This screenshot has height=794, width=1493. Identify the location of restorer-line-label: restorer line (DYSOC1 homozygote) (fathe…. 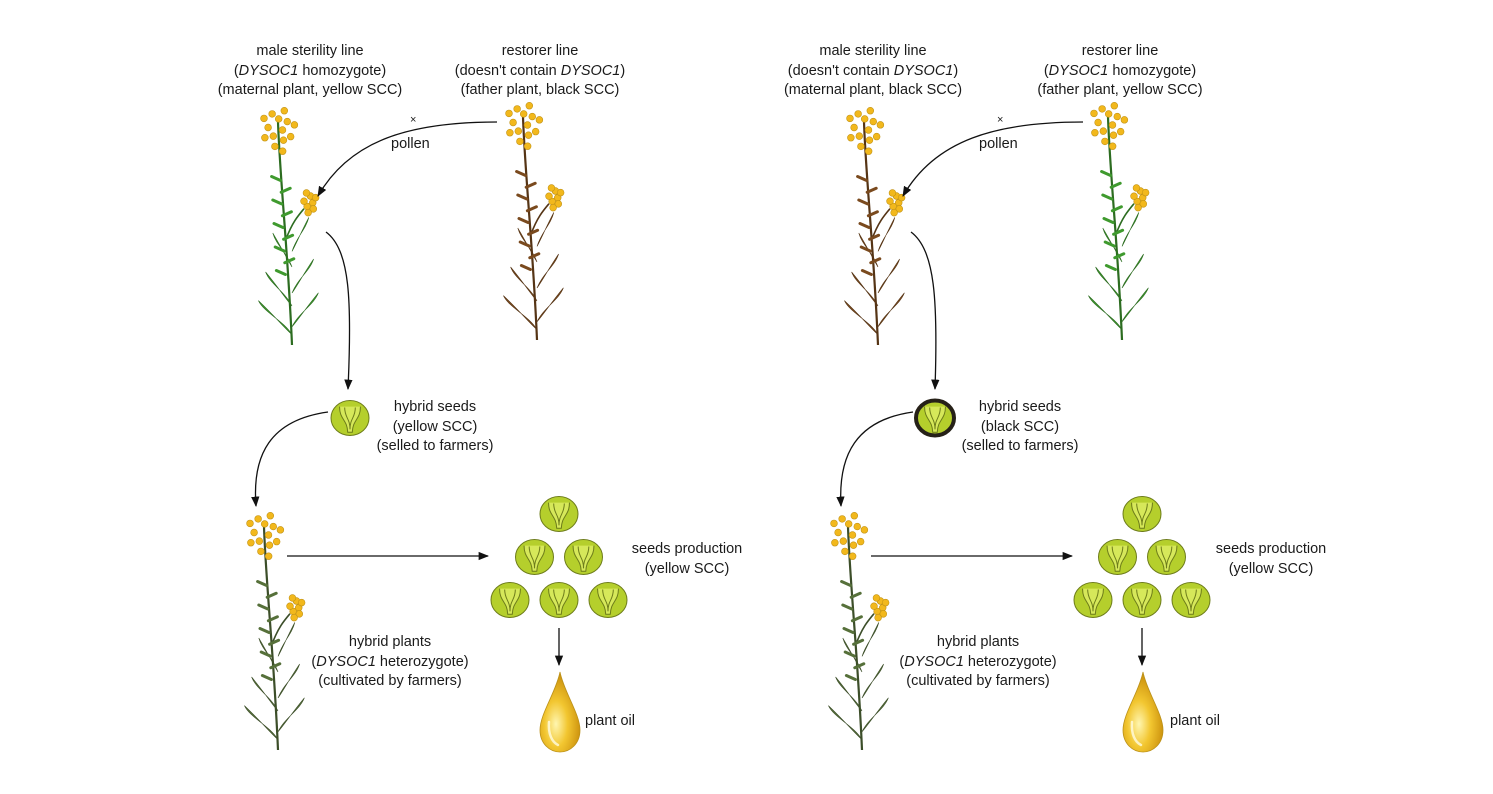
(1120, 71).